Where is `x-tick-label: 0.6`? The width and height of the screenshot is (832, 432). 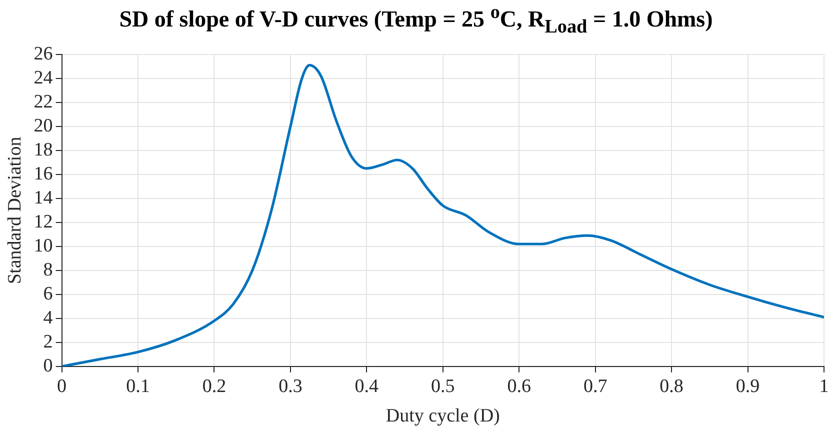 x-tick-label: 0.6 is located at coordinates (519, 386).